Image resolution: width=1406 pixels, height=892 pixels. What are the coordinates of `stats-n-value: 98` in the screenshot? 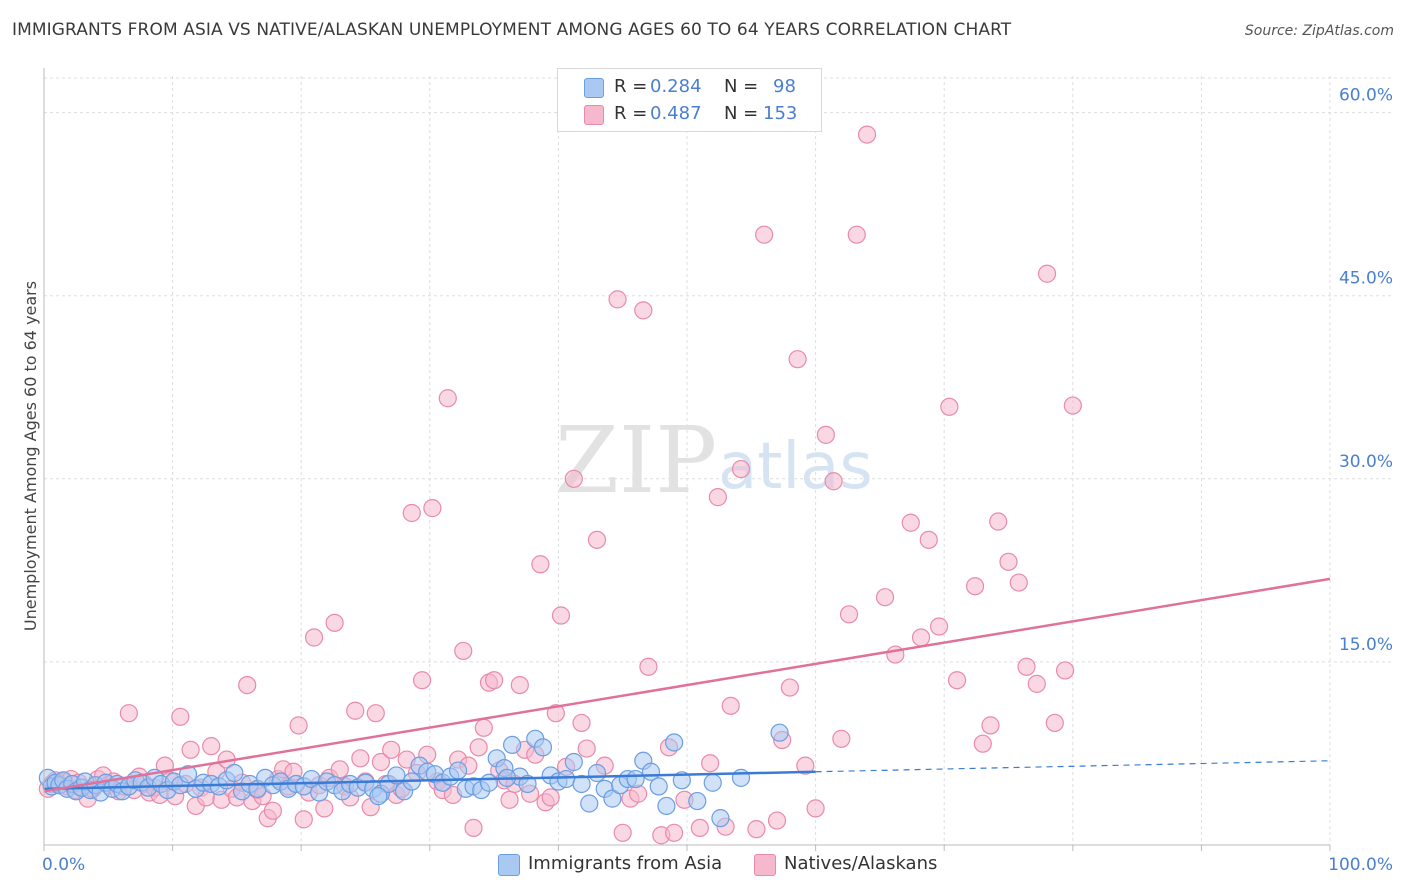 It's located at (784, 86).